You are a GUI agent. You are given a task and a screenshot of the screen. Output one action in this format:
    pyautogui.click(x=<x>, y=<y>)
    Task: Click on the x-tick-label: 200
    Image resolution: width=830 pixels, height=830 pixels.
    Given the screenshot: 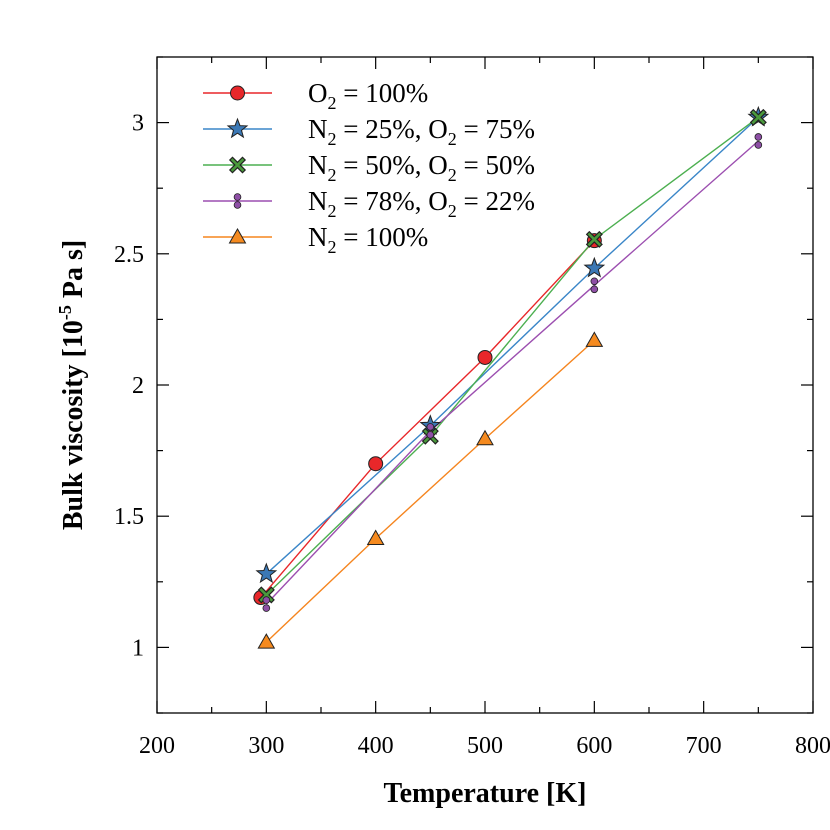 What is the action you would take?
    pyautogui.click(x=157, y=746)
    